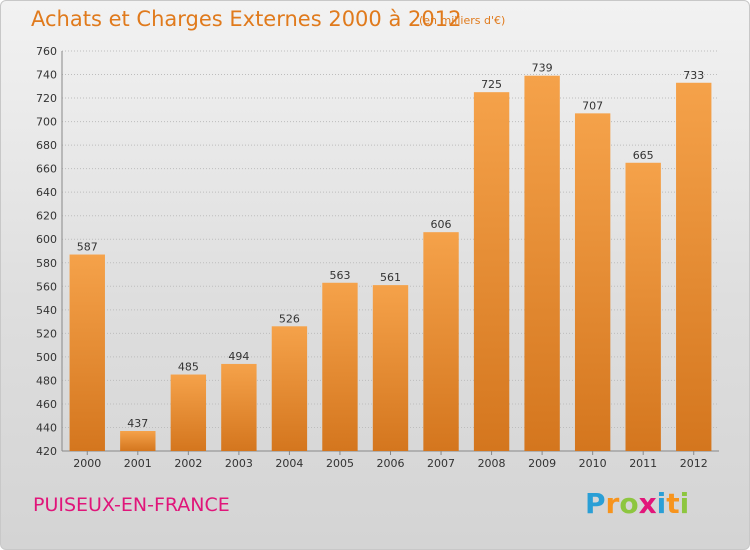 The width and height of the screenshot is (750, 550). What do you see at coordinates (694, 266) in the screenshot?
I see `bar-2012` at bounding box center [694, 266].